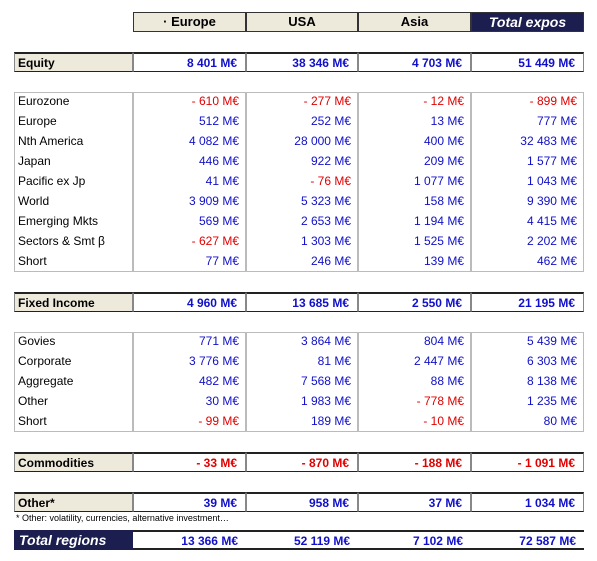 Image resolution: width=597 pixels, height=561 pixels. What do you see at coordinates (189, 540) in the screenshot?
I see `total-value: 13 366 M€` at bounding box center [189, 540].